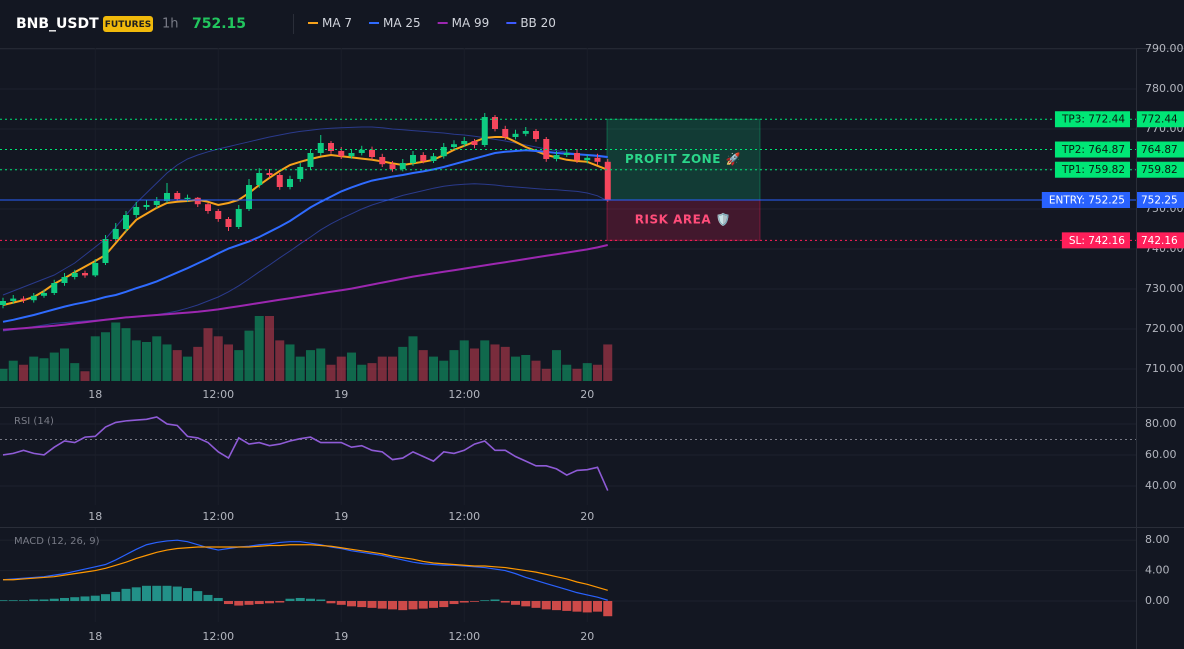  What do you see at coordinates (1093, 150) in the screenshot?
I see `level-label: TP2: 764.87` at bounding box center [1093, 150].